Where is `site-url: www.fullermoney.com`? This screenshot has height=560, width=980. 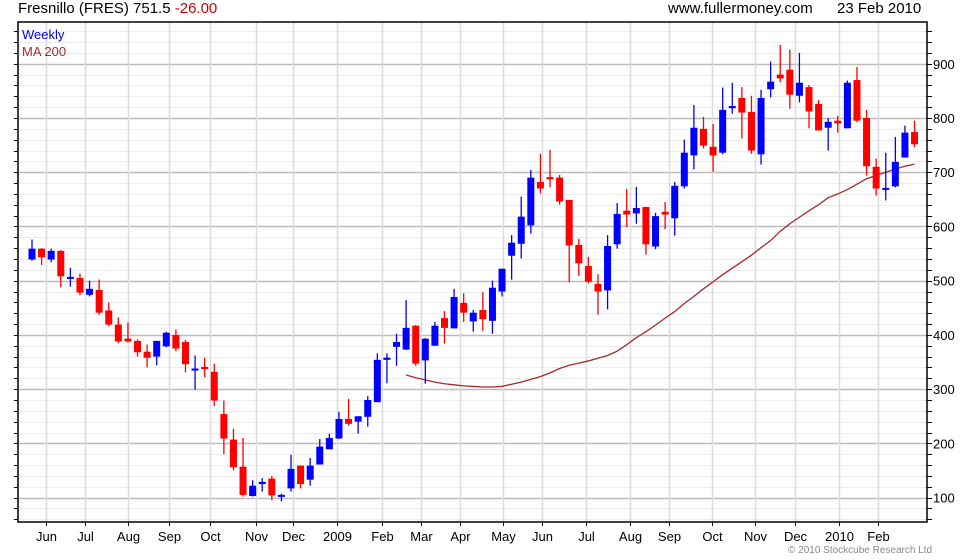
site-url: www.fullermoney.com is located at coordinates (740, 8).